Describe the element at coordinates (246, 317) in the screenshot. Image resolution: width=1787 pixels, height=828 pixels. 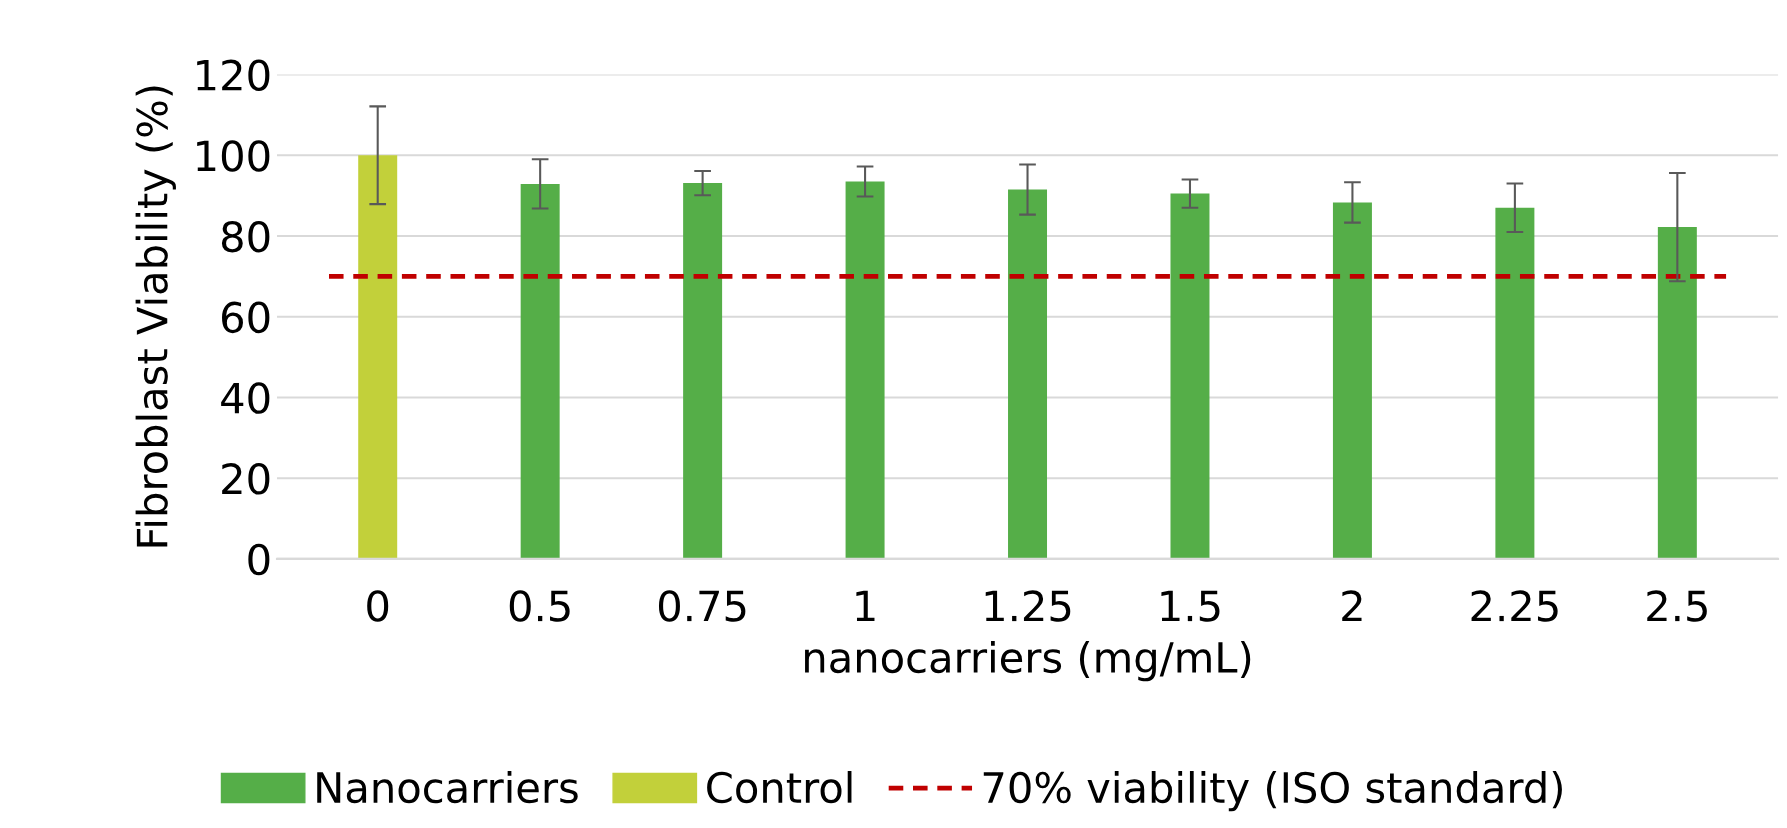
I see `y-tick-label: 60` at that location.